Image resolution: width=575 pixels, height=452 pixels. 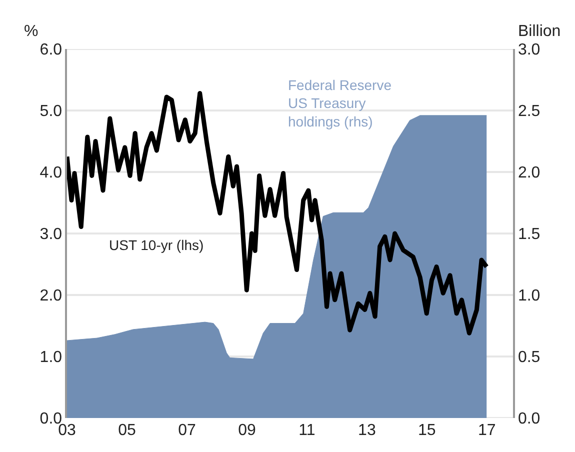 What do you see at coordinates (529, 235) in the screenshot?
I see `y2-tick-label: 1.5` at bounding box center [529, 235].